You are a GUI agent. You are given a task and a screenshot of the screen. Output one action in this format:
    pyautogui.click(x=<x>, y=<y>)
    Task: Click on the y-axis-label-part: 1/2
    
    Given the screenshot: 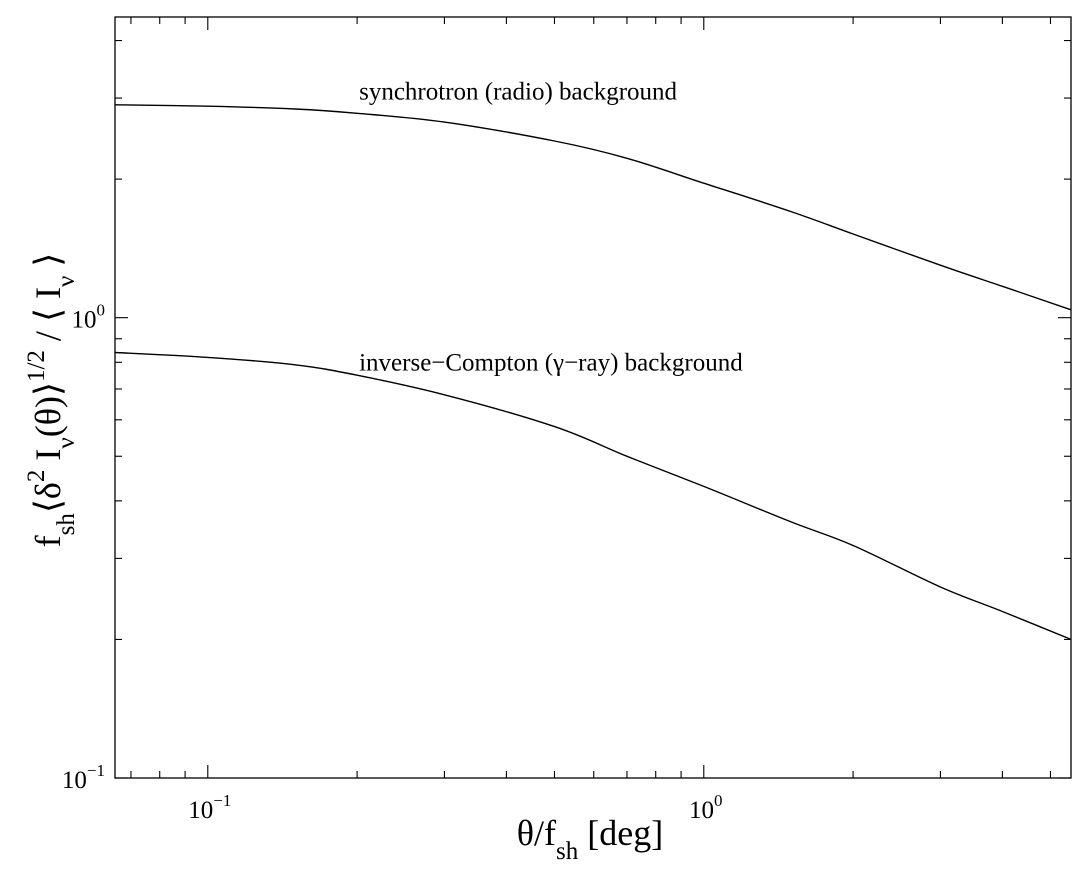 What is the action you would take?
    pyautogui.click(x=36, y=366)
    